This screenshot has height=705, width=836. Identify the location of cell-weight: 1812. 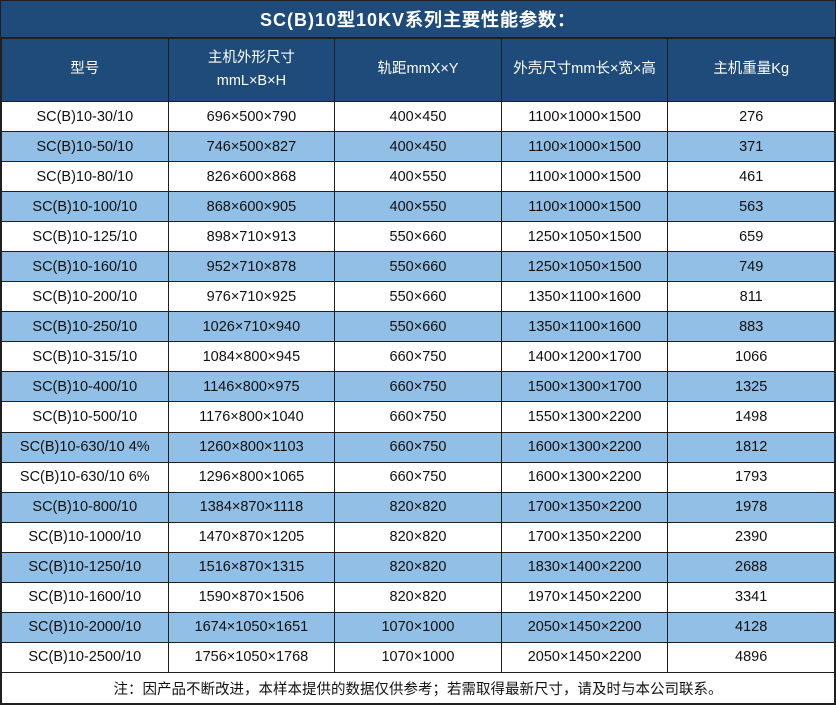
(751, 447).